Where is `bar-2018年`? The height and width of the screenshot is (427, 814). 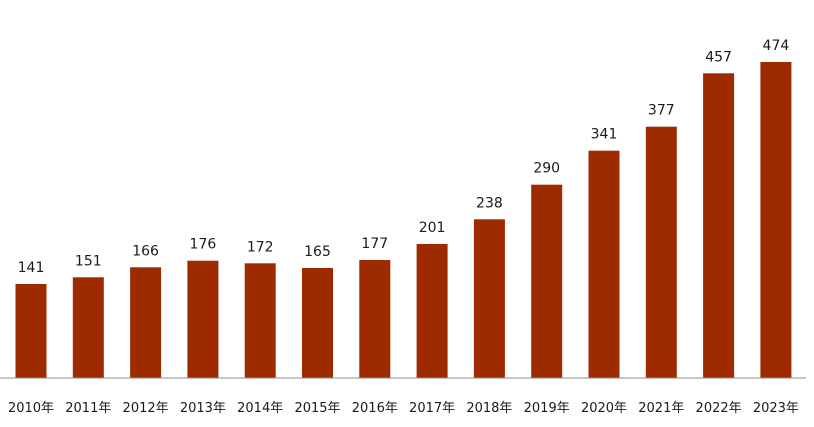 bar-2018年 is located at coordinates (489, 298).